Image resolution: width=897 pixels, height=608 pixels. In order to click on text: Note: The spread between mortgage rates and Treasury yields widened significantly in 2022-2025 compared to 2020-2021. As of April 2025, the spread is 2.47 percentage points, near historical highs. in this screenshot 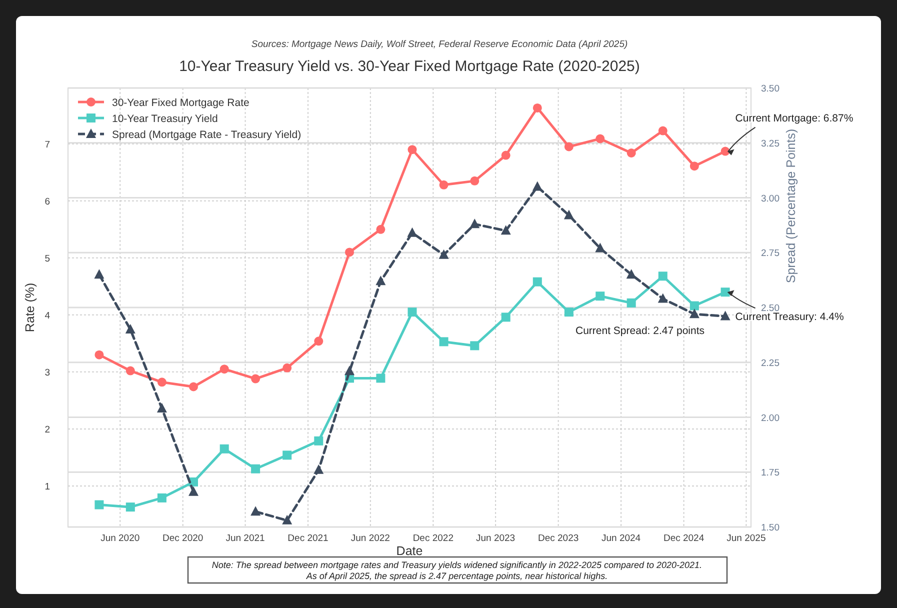, I will do `click(457, 570)`.